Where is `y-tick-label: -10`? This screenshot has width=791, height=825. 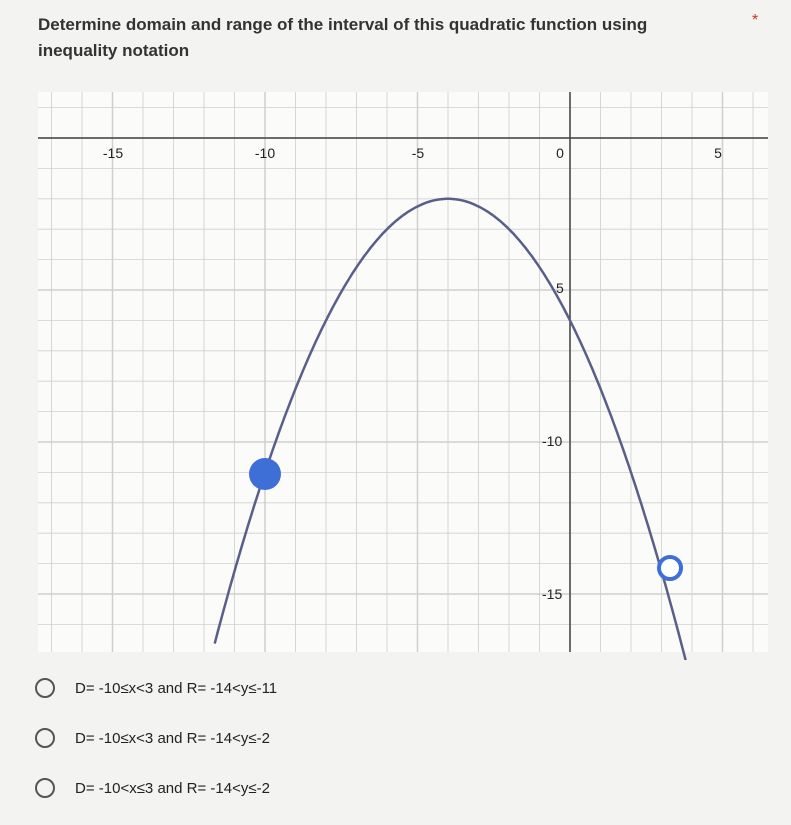 y-tick-label: -10 is located at coordinates (552, 441).